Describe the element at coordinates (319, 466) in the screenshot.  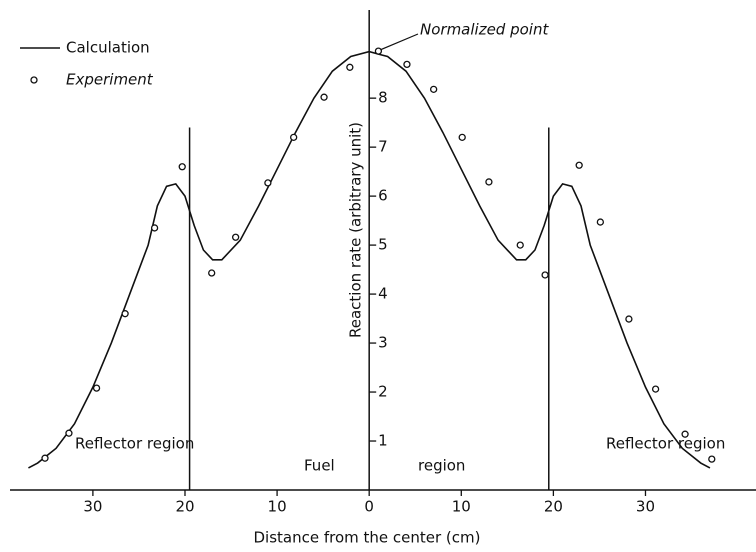
I see `region-label: Fuel` at that location.